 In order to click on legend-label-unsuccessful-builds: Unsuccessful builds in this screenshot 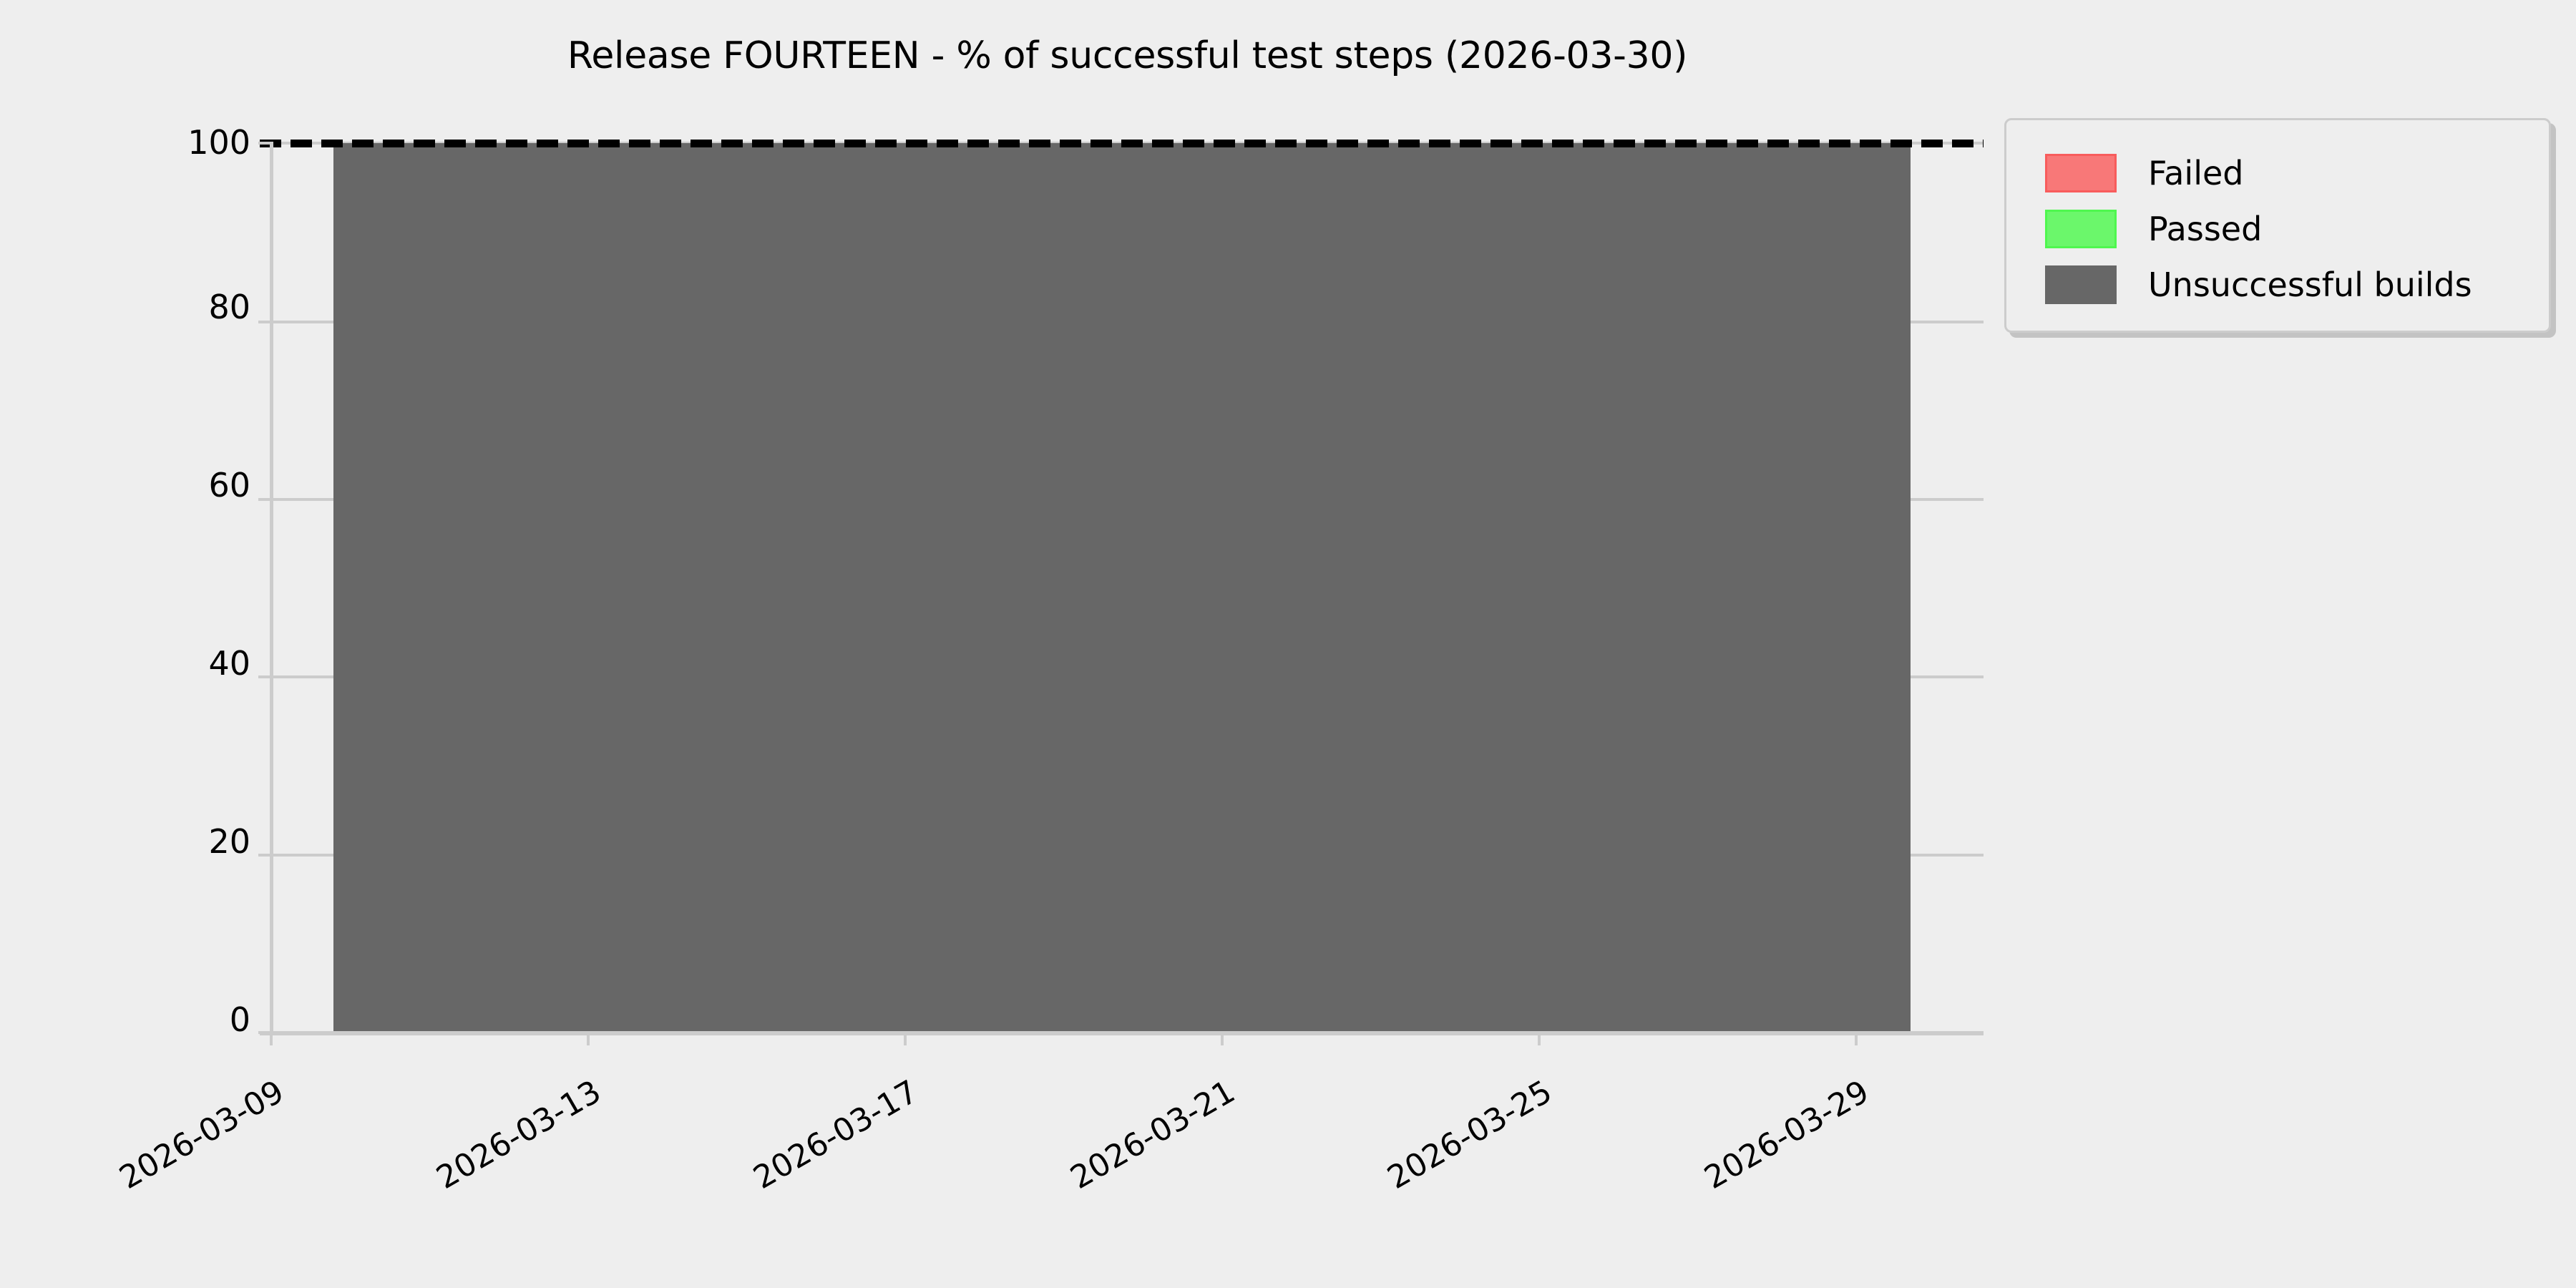, I will do `click(2310, 284)`.